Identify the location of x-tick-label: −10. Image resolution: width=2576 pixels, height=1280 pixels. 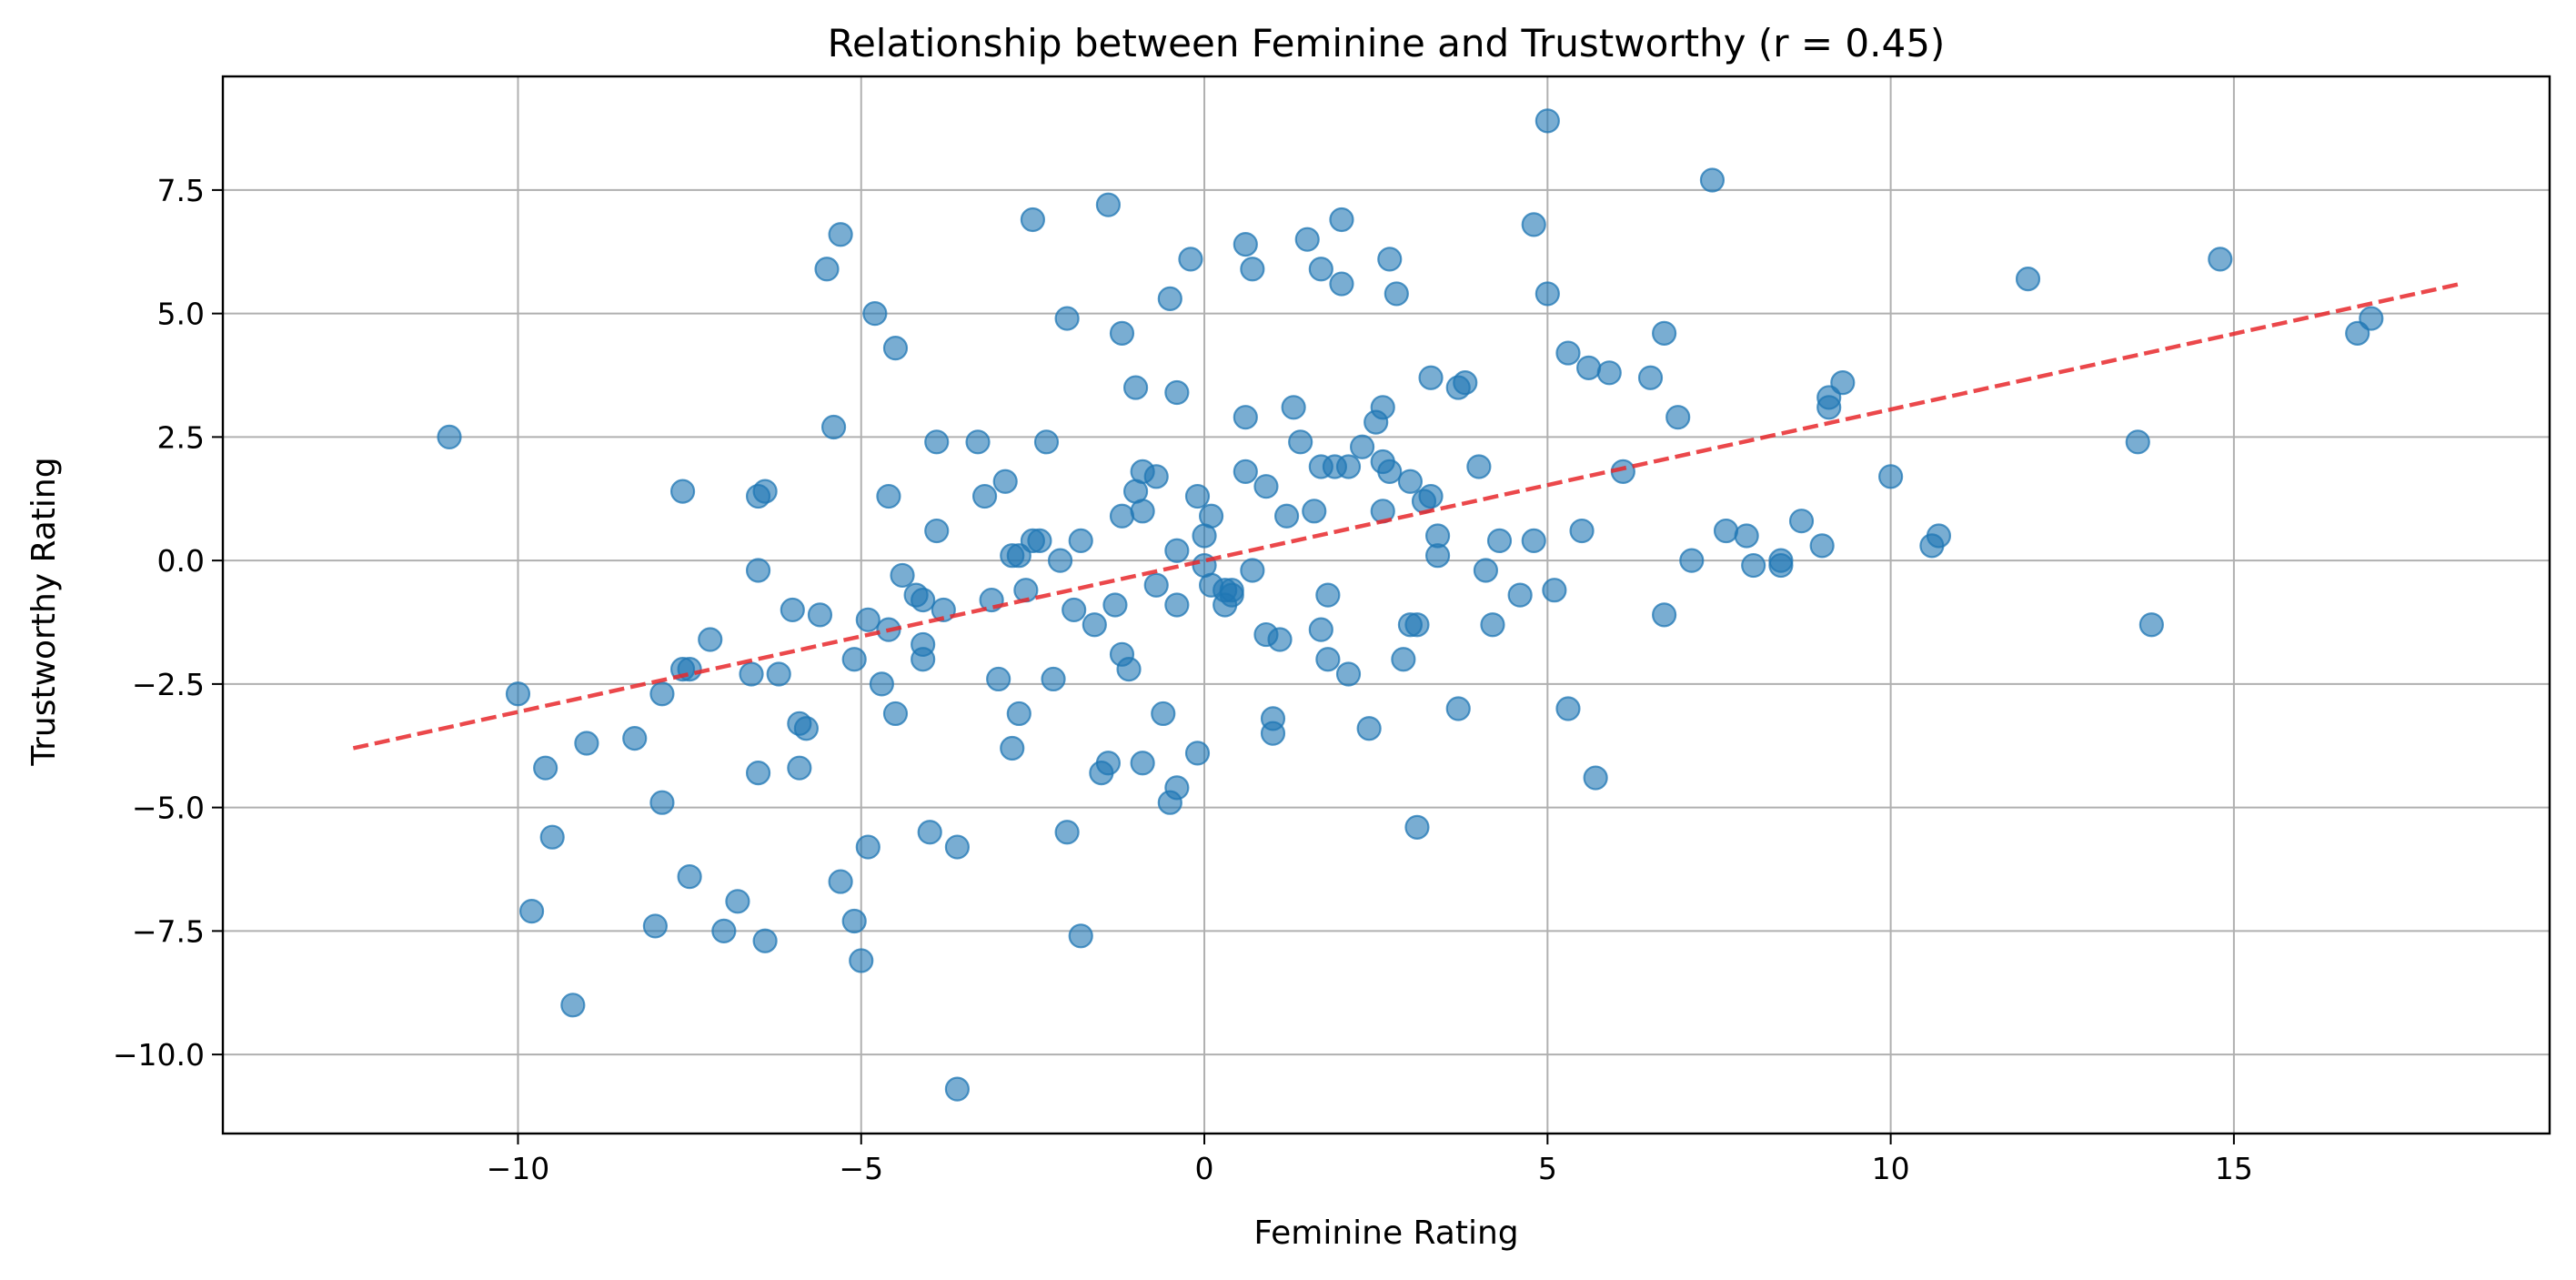
(518, 1168).